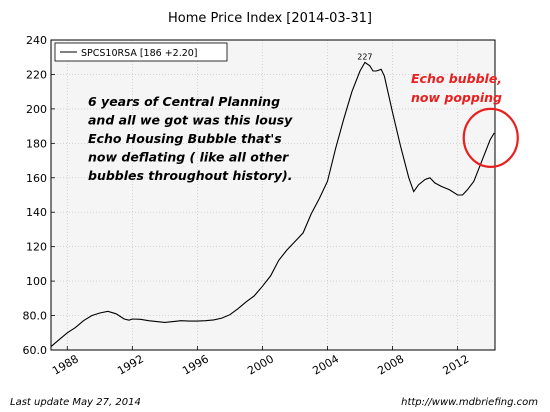 Image resolution: width=550 pixels, height=412 pixels. Describe the element at coordinates (36, 40) in the screenshot. I see `y-tick-label: 240` at that location.